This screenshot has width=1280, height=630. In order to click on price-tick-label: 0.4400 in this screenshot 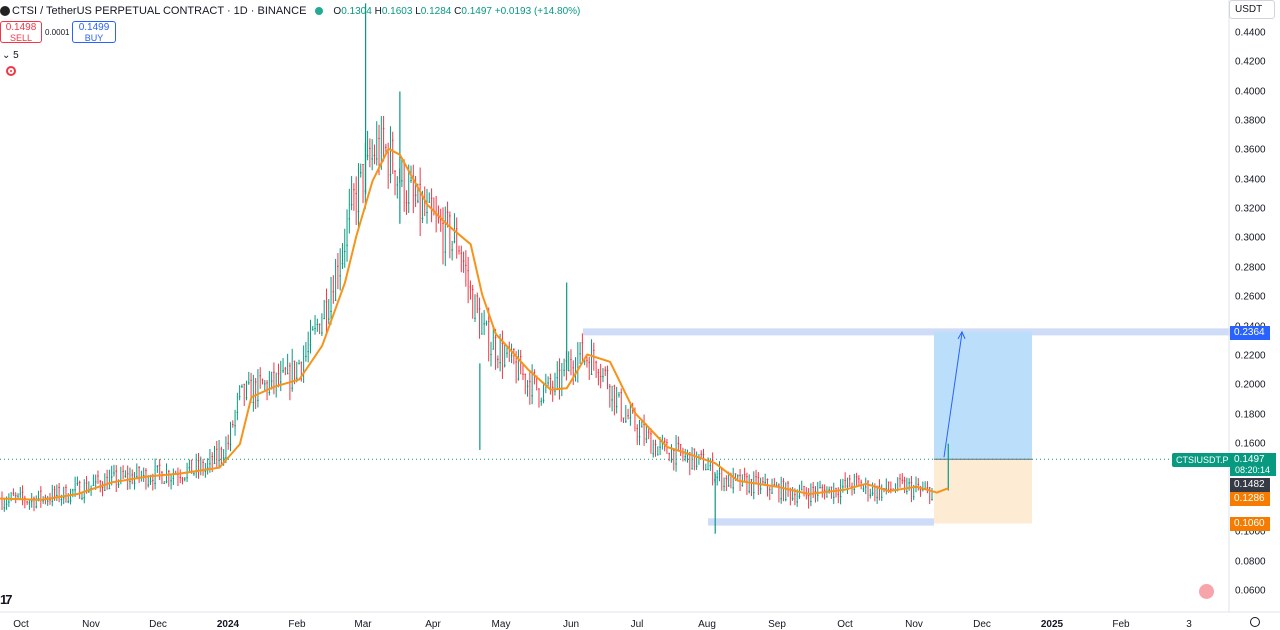, I will do `click(1250, 33)`.